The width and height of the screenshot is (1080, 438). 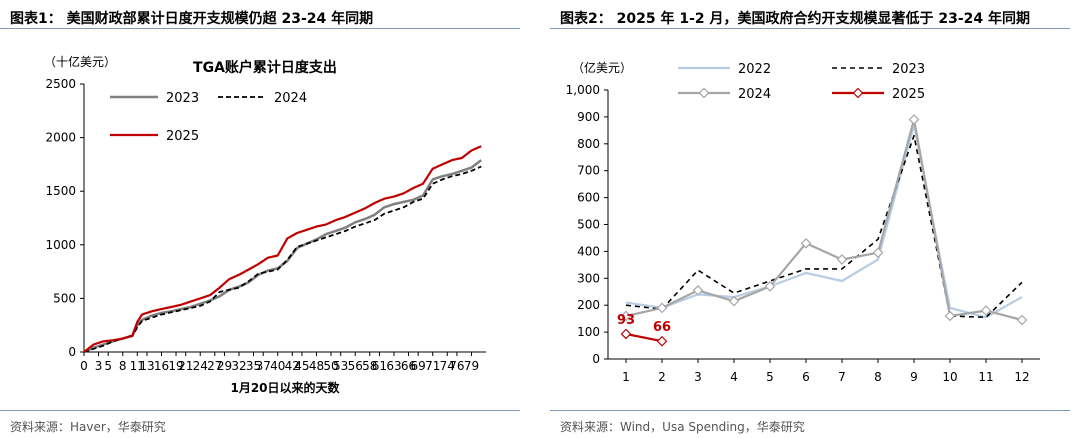 What do you see at coordinates (175, 366) in the screenshot?
I see `x-tick-label: 19` at bounding box center [175, 366].